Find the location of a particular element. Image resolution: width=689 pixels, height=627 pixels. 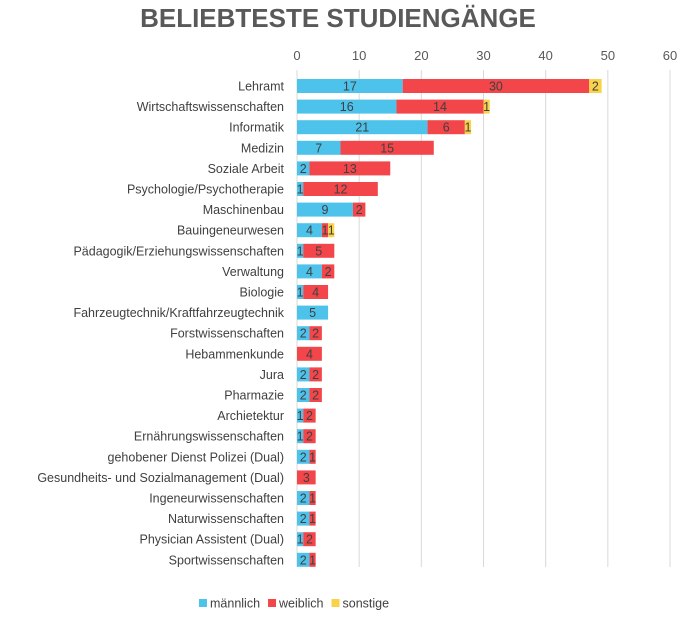

data-label: 30 is located at coordinates (496, 87).